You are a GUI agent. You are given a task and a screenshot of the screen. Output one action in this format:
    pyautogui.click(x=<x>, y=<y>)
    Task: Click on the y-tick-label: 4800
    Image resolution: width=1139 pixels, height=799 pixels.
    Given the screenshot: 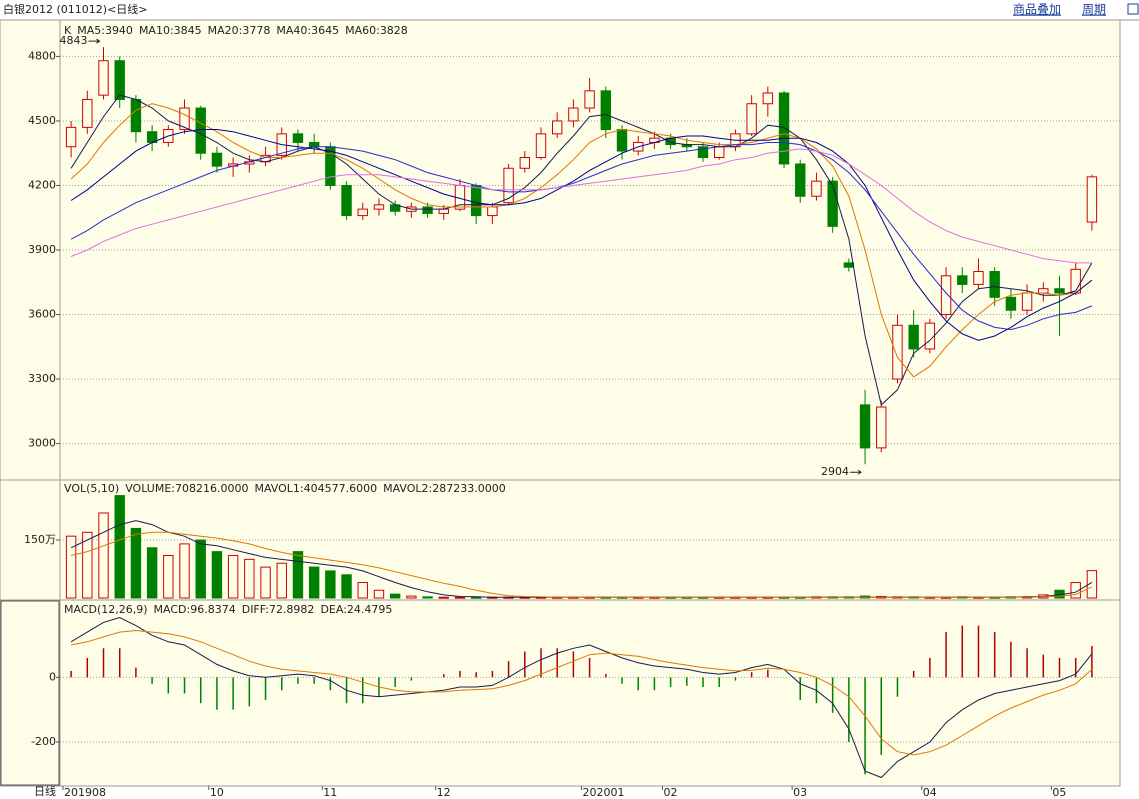 What is the action you would take?
    pyautogui.click(x=42, y=55)
    